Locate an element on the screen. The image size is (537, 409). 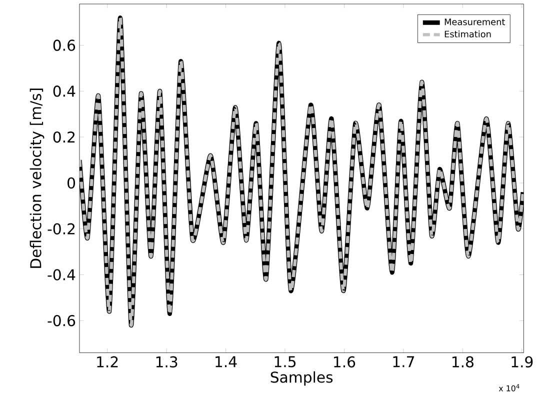
x-axis-title: Samples is located at coordinates (301, 378).